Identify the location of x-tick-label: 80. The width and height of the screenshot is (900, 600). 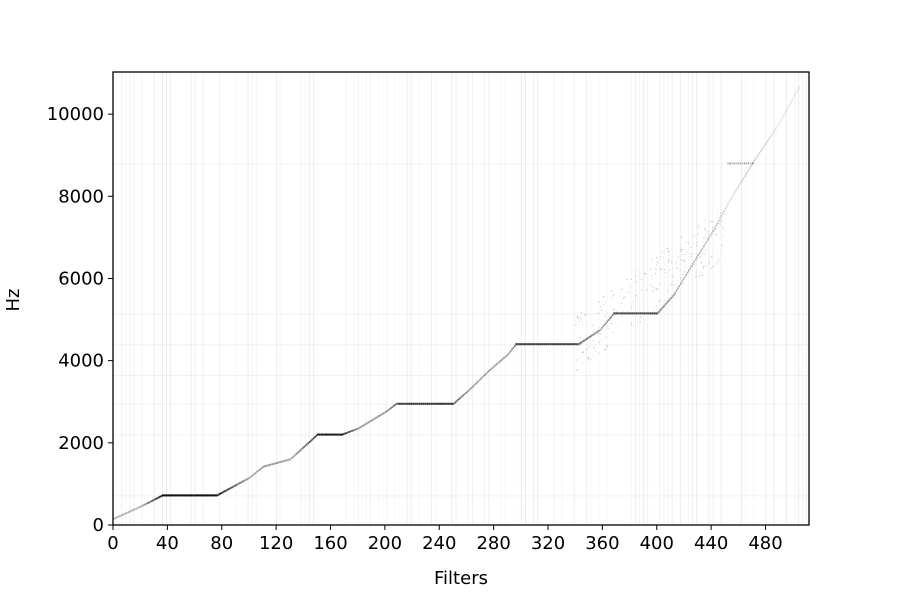
(221, 543).